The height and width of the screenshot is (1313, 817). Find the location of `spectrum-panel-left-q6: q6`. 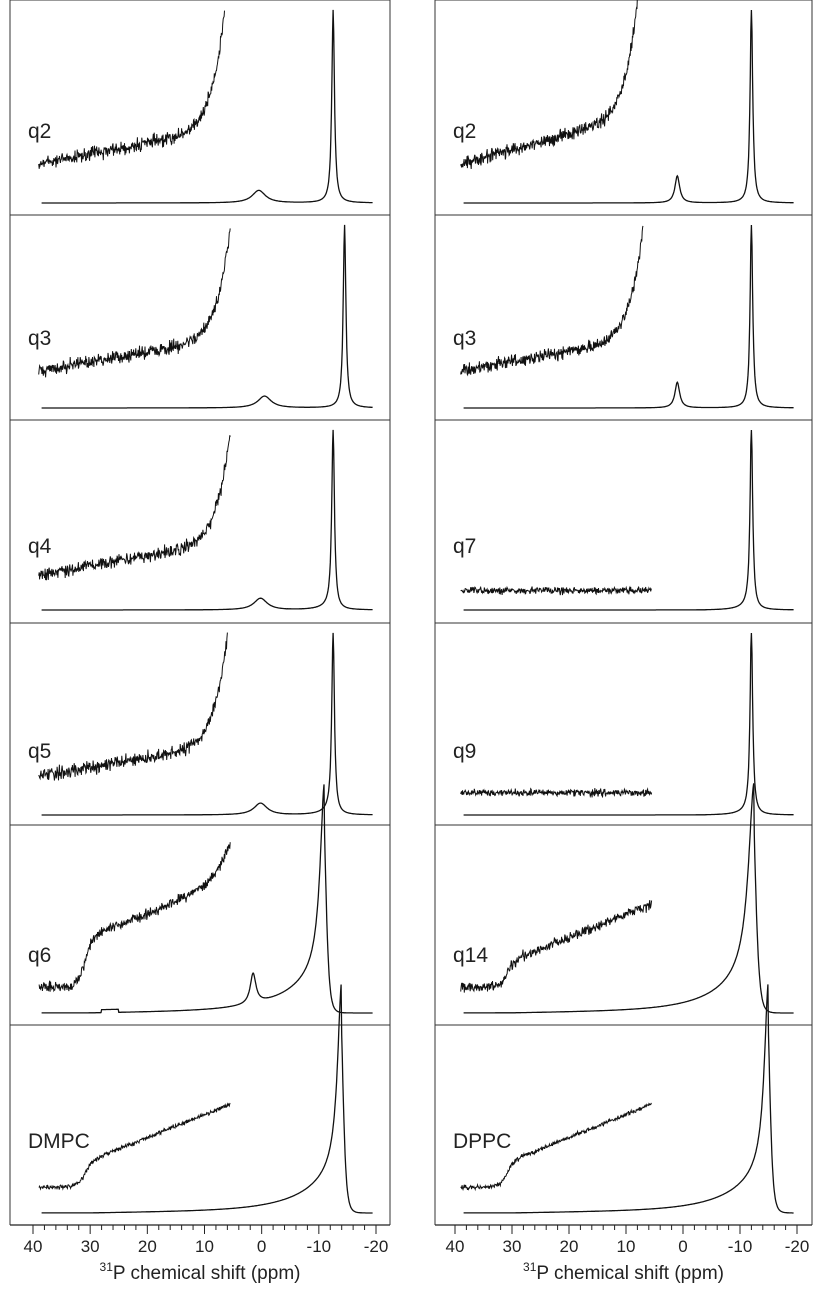

spectrum-panel-left-q6: q6 is located at coordinates (200, 905).